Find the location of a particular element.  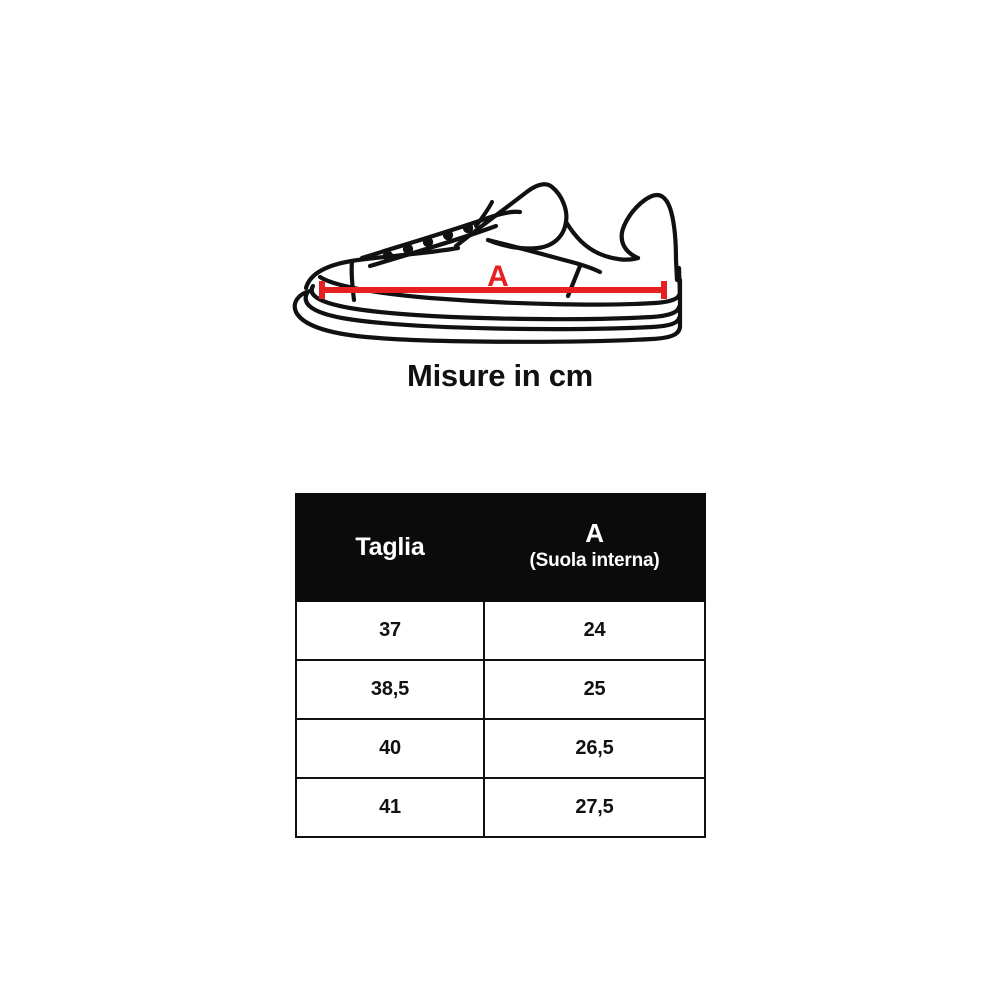

measure-label-a: A is located at coordinates (498, 276).